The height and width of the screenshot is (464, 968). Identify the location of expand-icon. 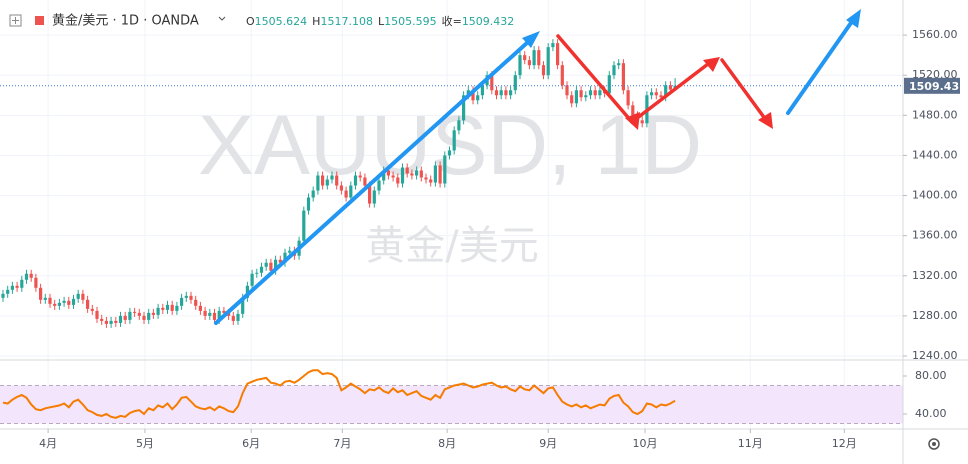
(15, 20).